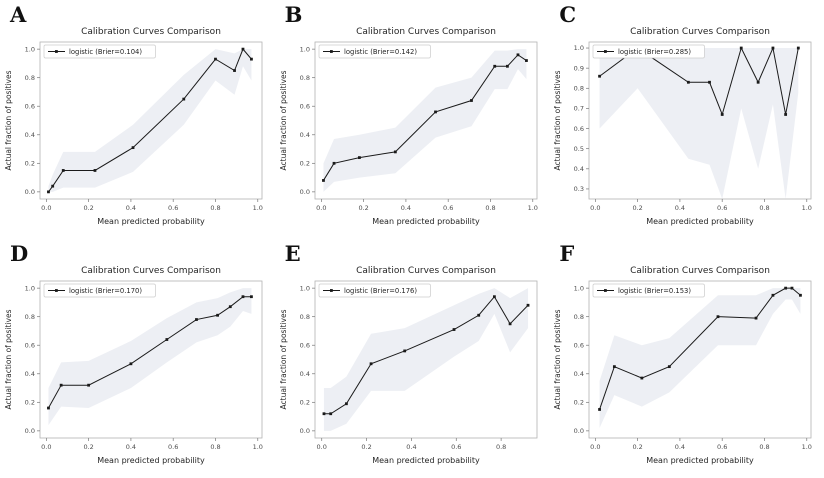  What do you see at coordinates (18, 14) in the screenshot?
I see `panel-label-a: A` at bounding box center [18, 14].